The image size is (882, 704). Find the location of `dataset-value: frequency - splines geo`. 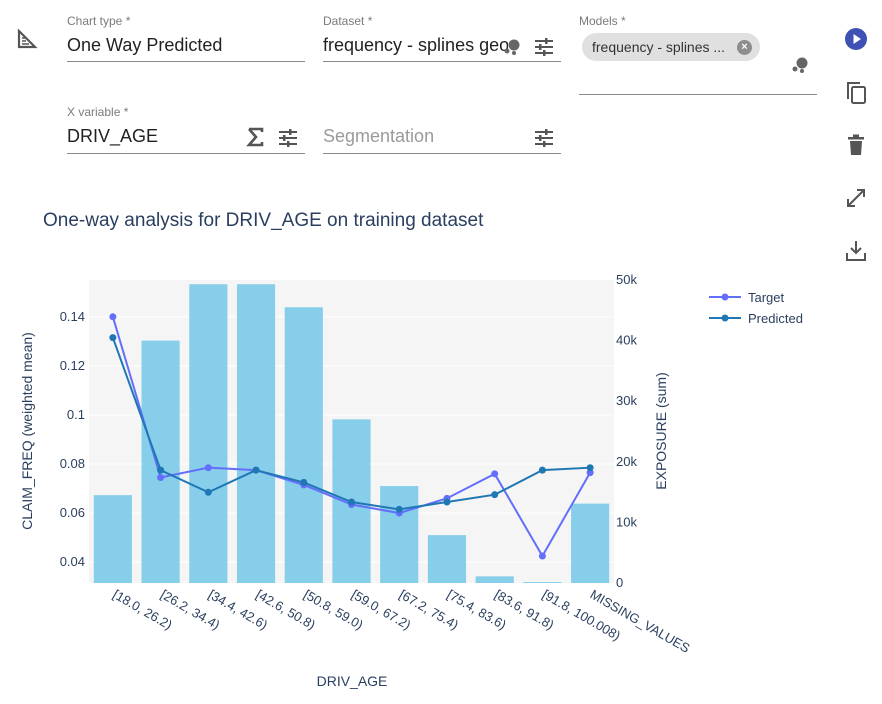

dataset-value: frequency - splines geo is located at coordinates (415, 45).